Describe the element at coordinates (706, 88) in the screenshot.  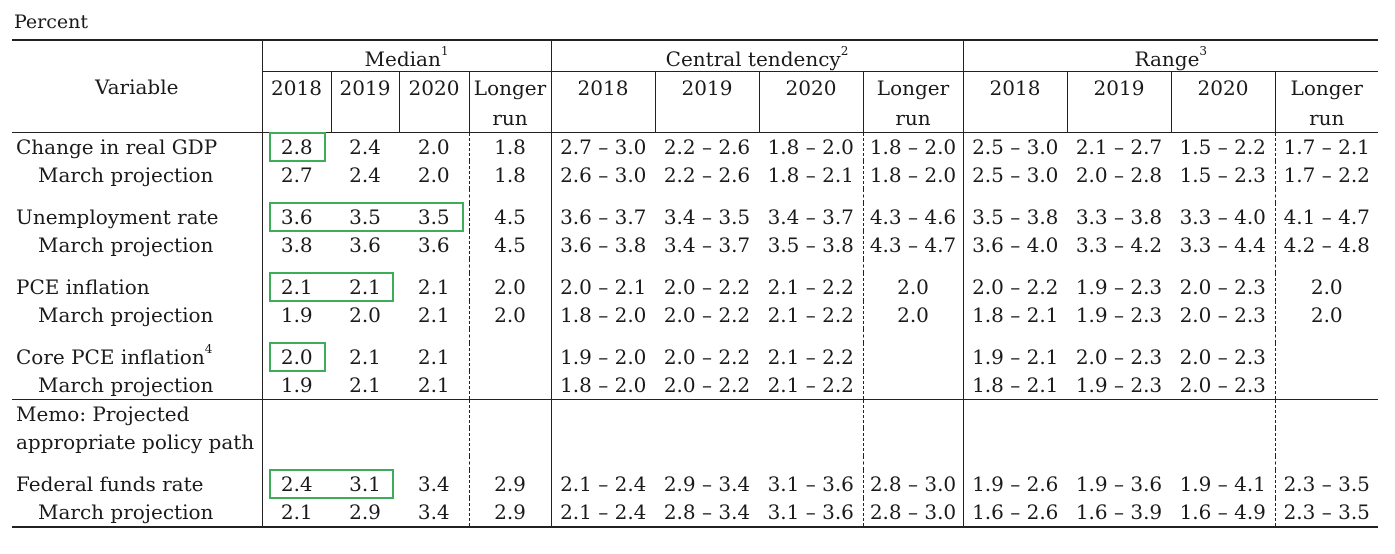
I see `central-year-header: 2019` at that location.